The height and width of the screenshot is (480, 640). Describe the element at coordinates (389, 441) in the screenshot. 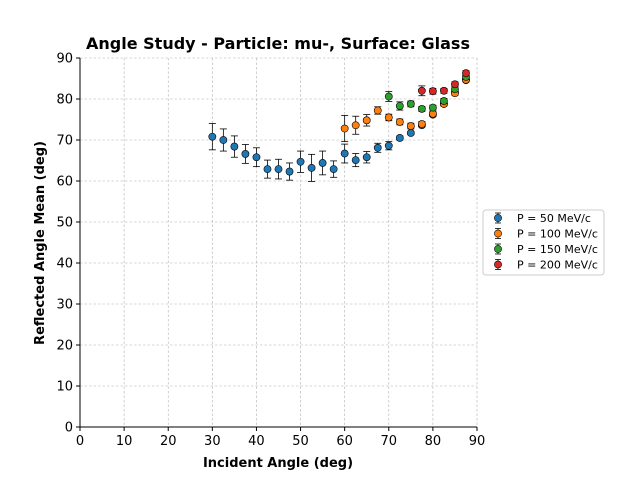

I see `x-tick-label: 70` at that location.